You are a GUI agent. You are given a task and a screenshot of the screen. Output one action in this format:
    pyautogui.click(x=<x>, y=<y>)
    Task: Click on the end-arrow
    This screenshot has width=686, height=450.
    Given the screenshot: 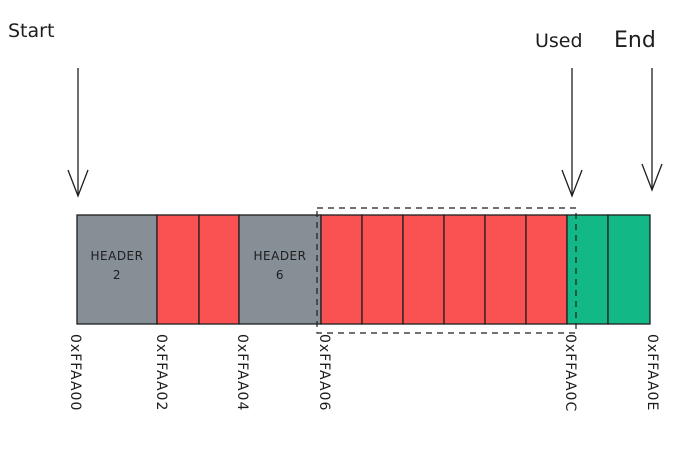 What is the action you would take?
    pyautogui.click(x=652, y=130)
    